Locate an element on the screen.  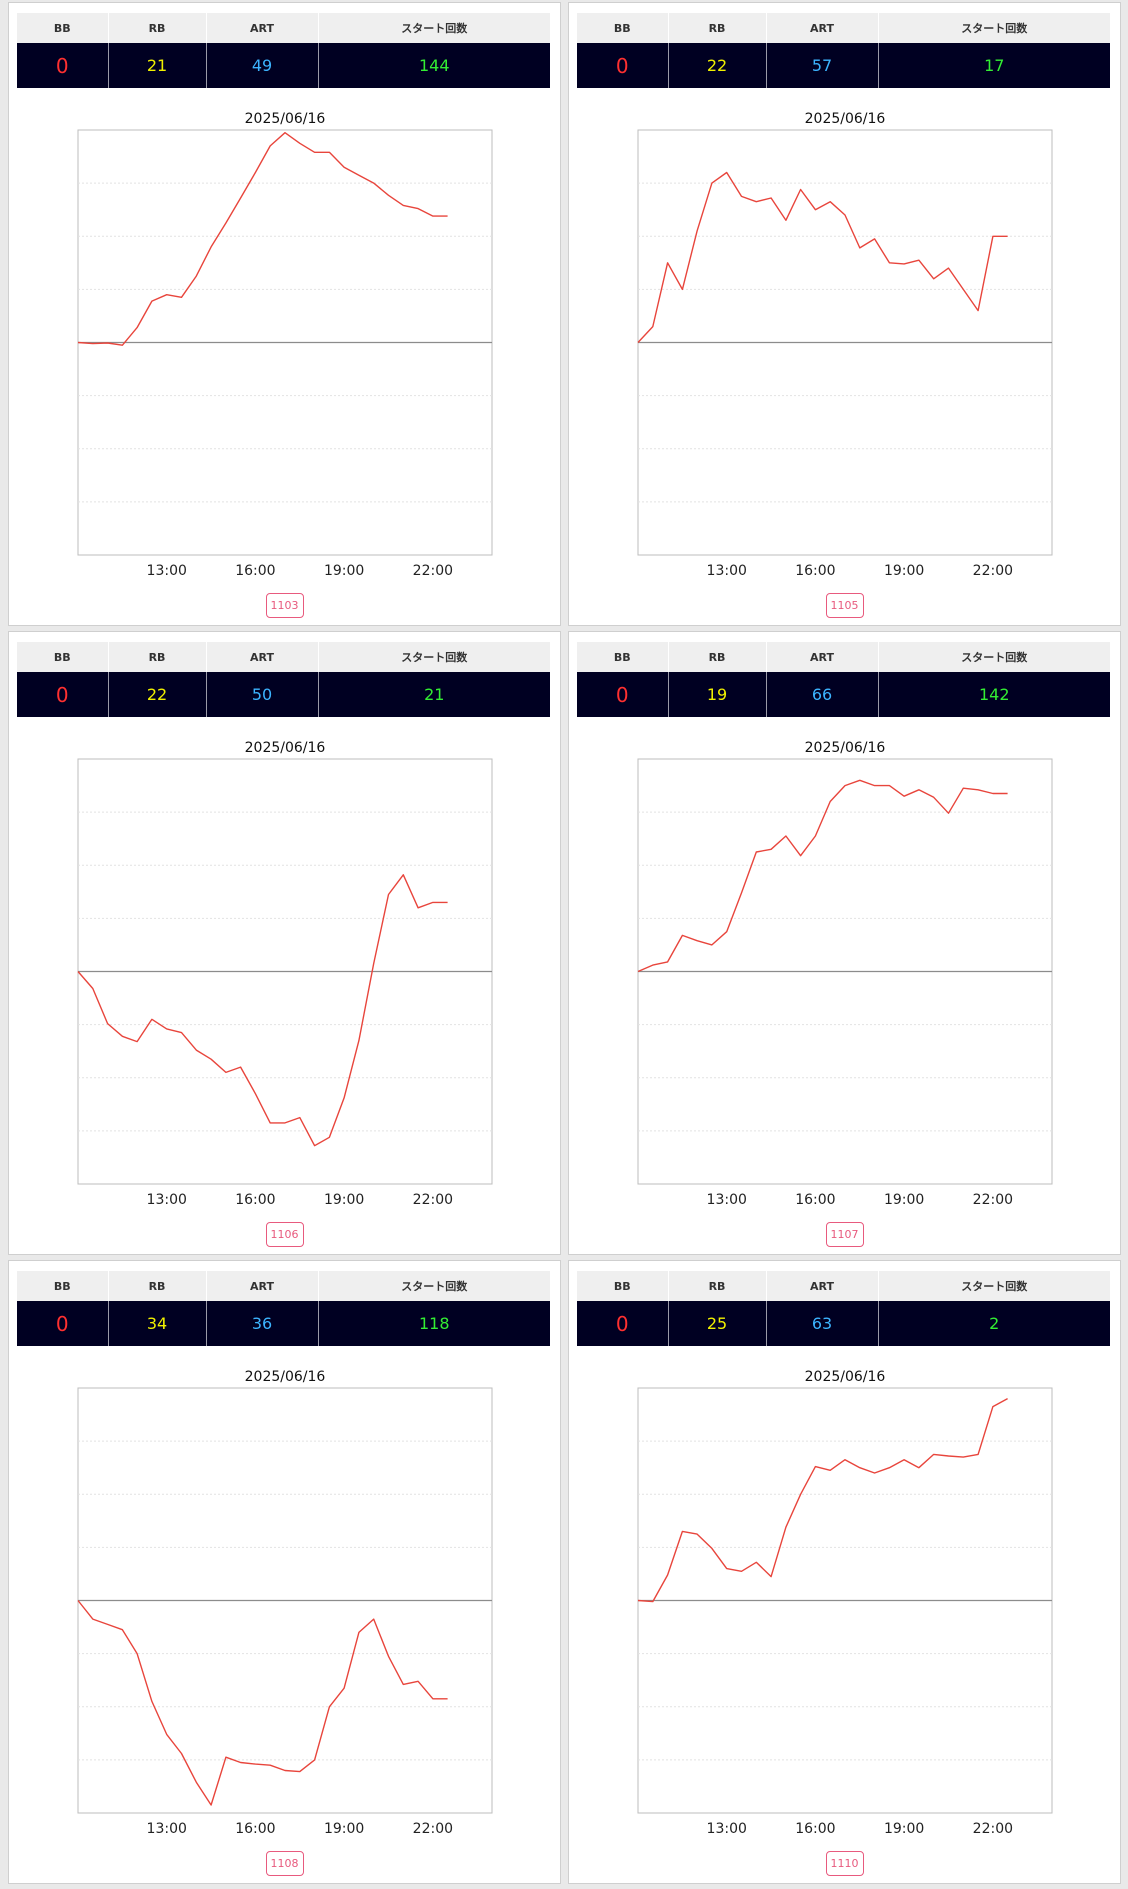
machine-number-row: 1106 is located at coordinates (284, 1234).